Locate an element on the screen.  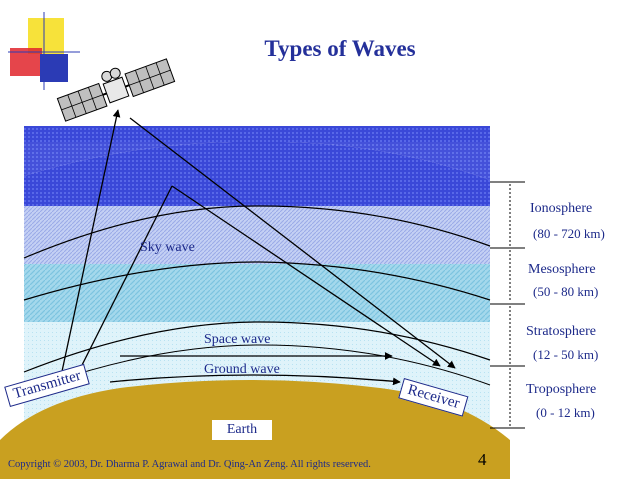
mesosphere-range: (50 - 80 km) is located at coordinates (566, 291).